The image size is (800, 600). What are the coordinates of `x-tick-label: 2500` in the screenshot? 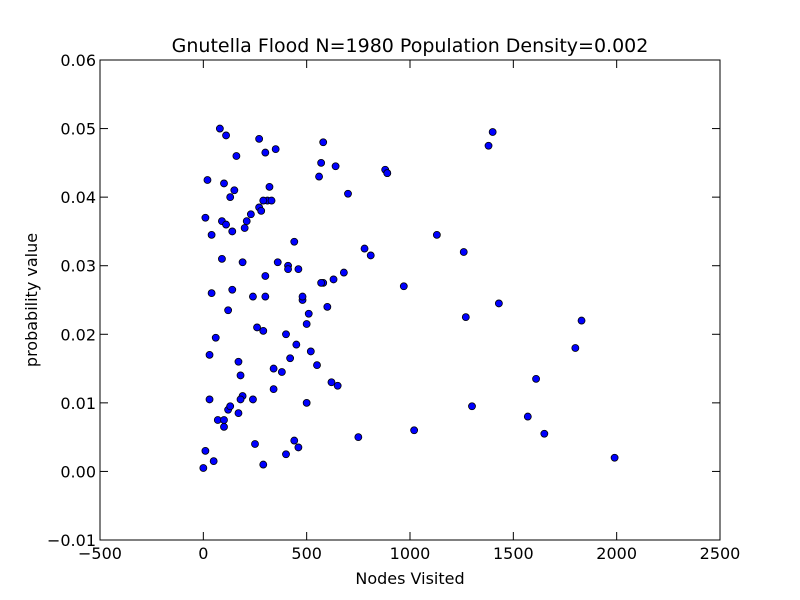 It's located at (720, 553).